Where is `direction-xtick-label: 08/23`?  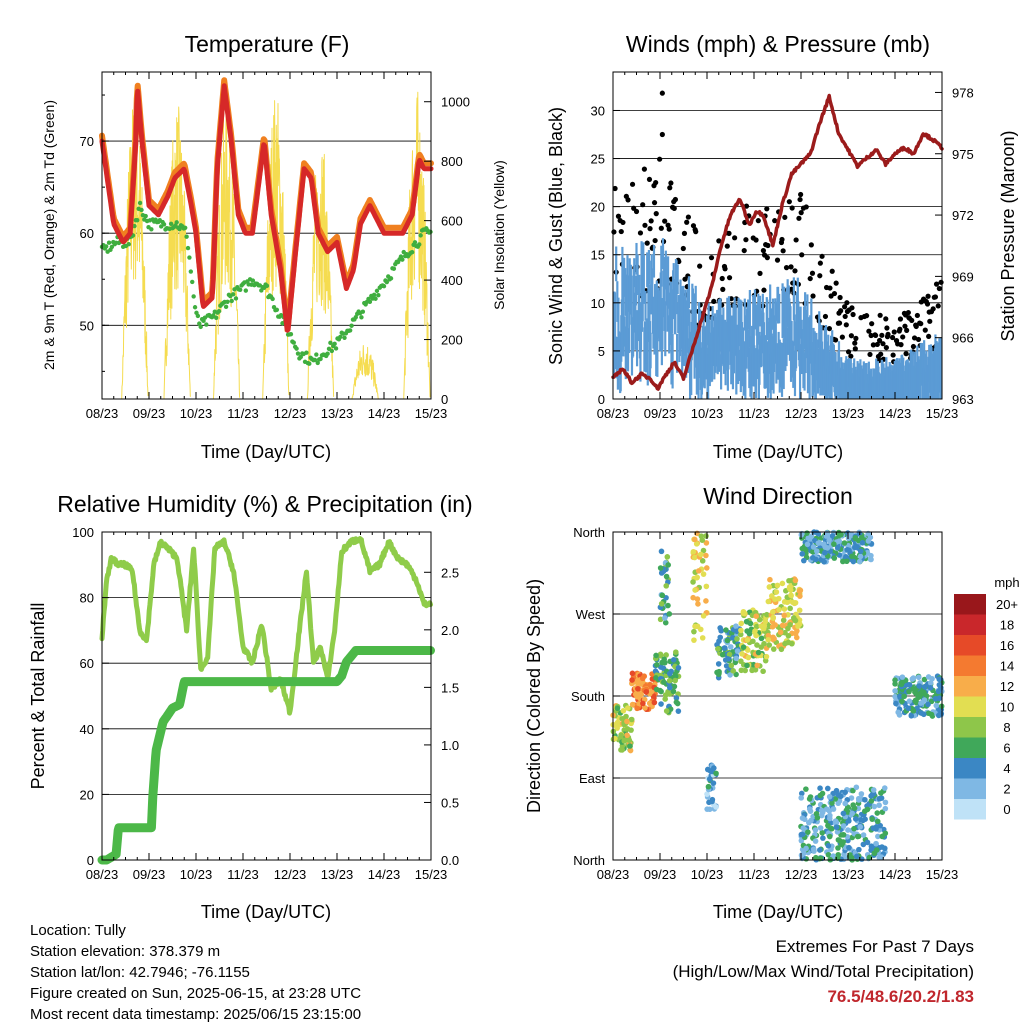
direction-xtick-label: 08/23 is located at coordinates (613, 874).